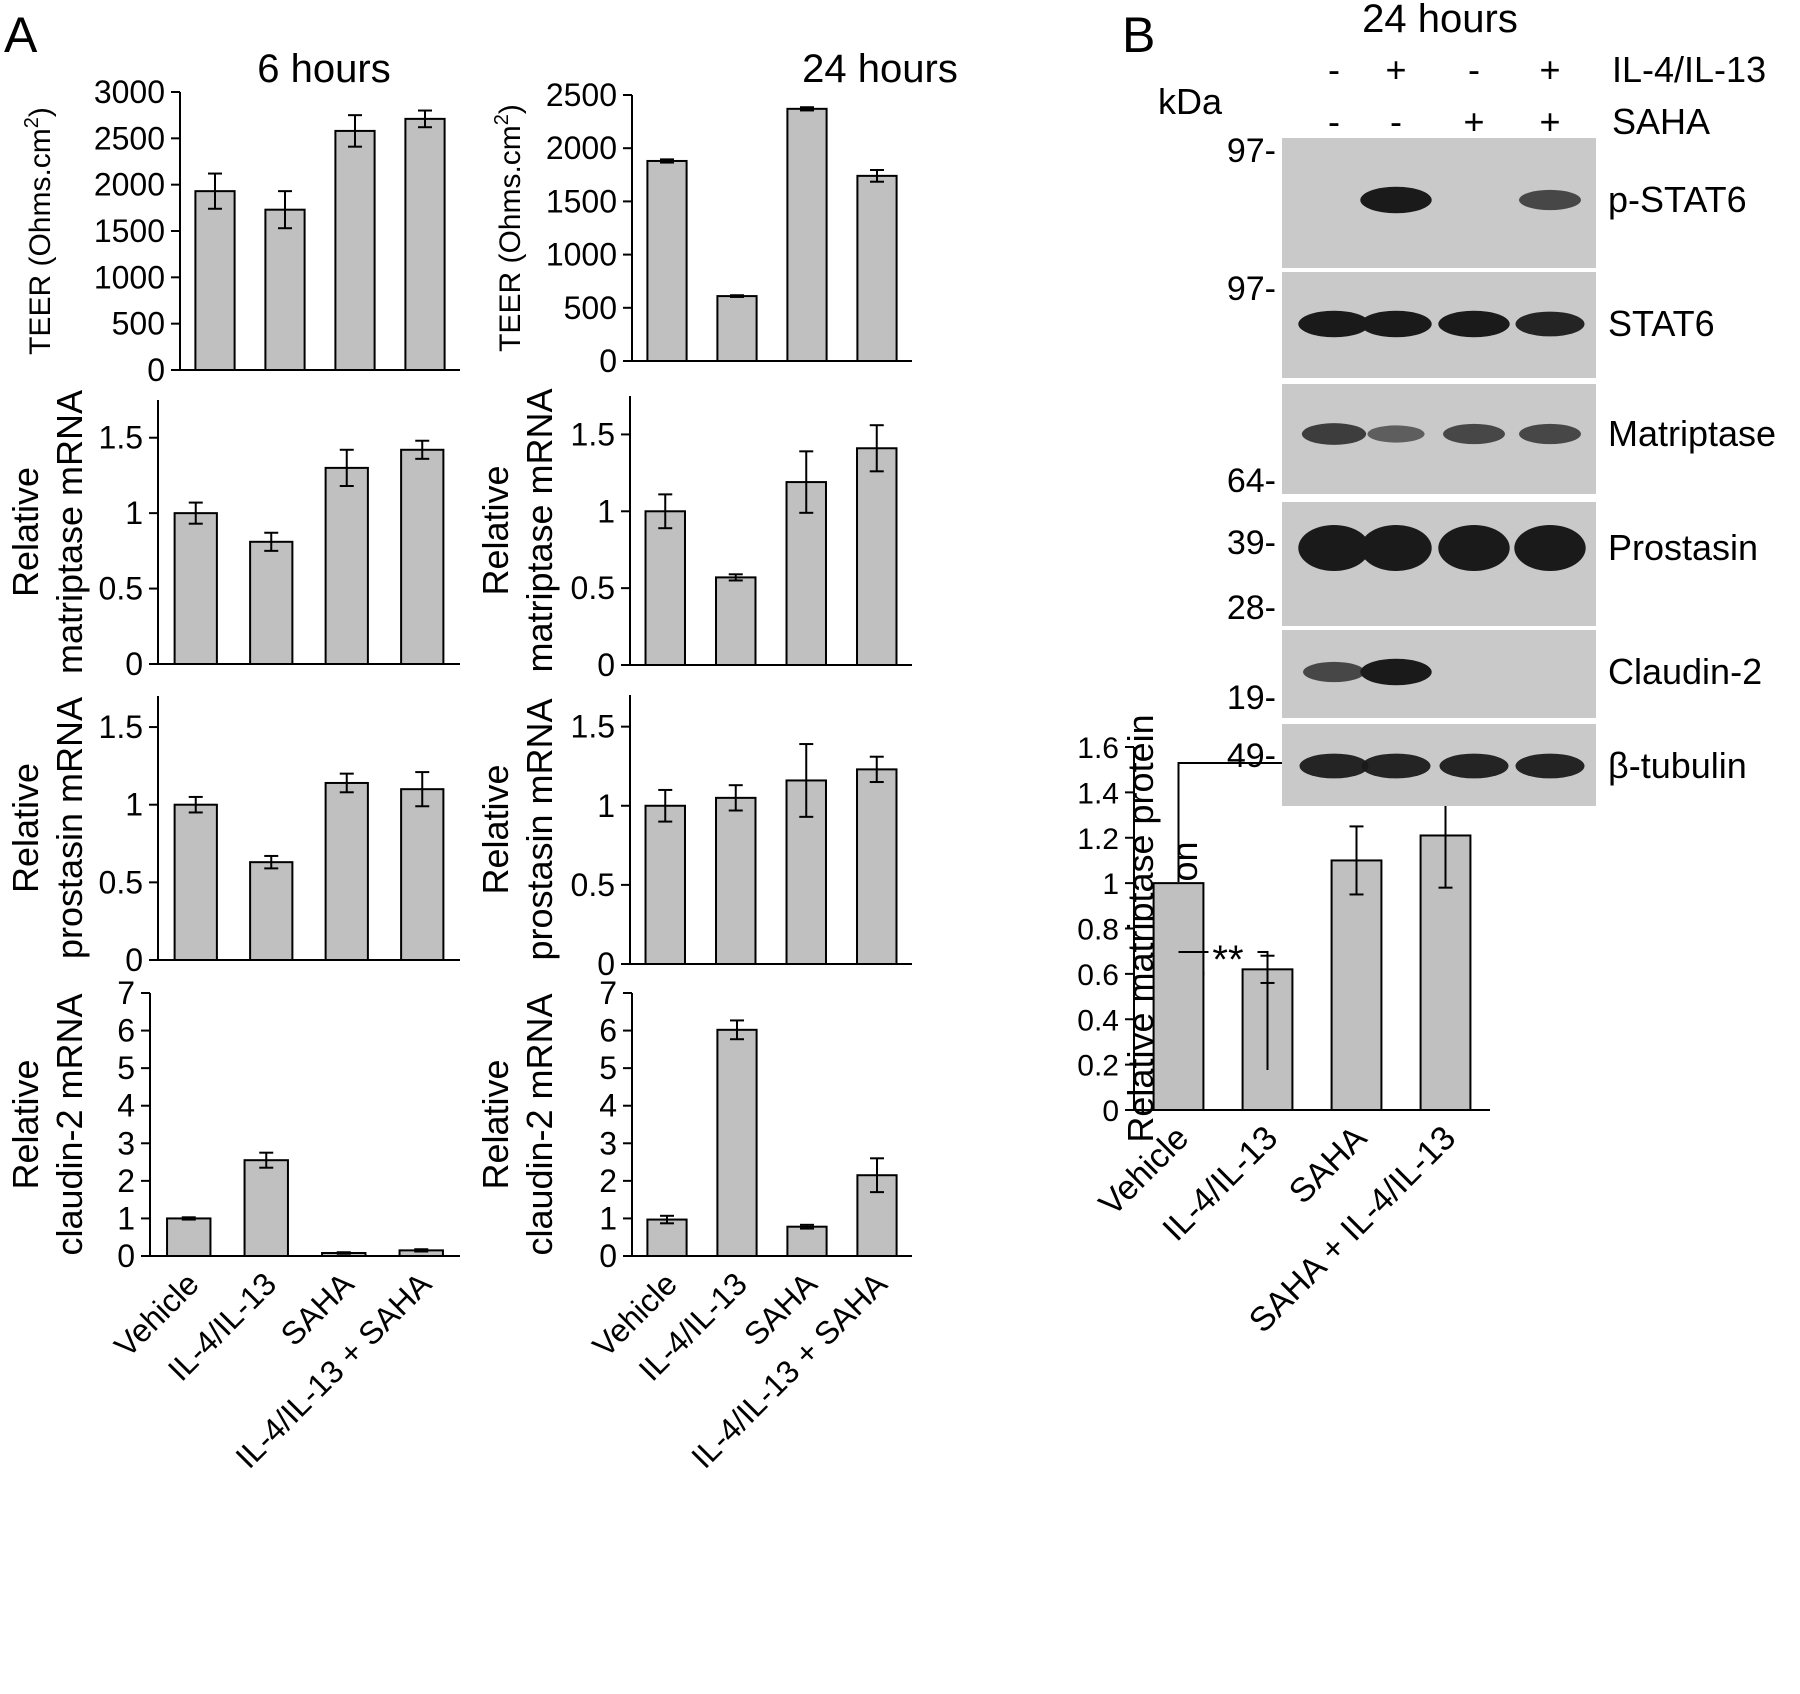  I want to click on y-axis-label: TEER (Ohms.cm2), so click(509, 228).